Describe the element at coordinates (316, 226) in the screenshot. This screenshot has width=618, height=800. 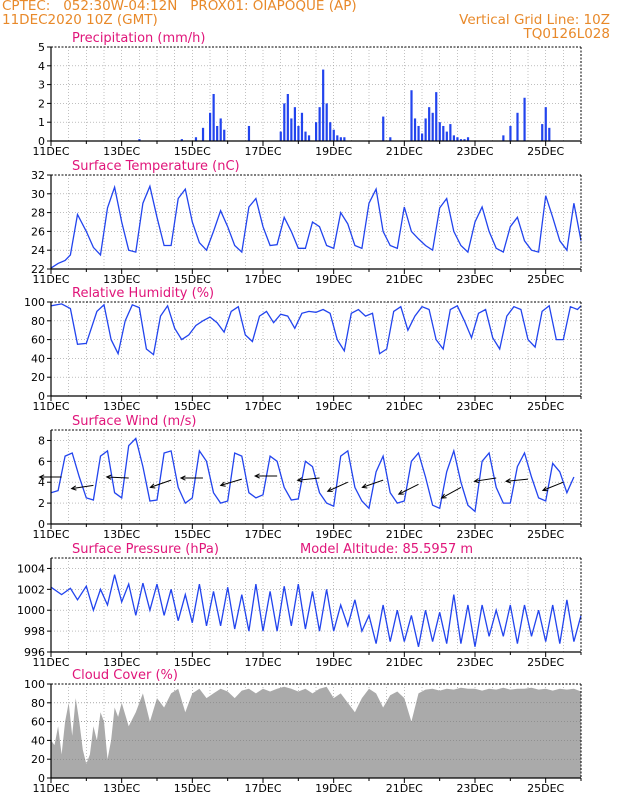
I see `temp-series-line` at that location.